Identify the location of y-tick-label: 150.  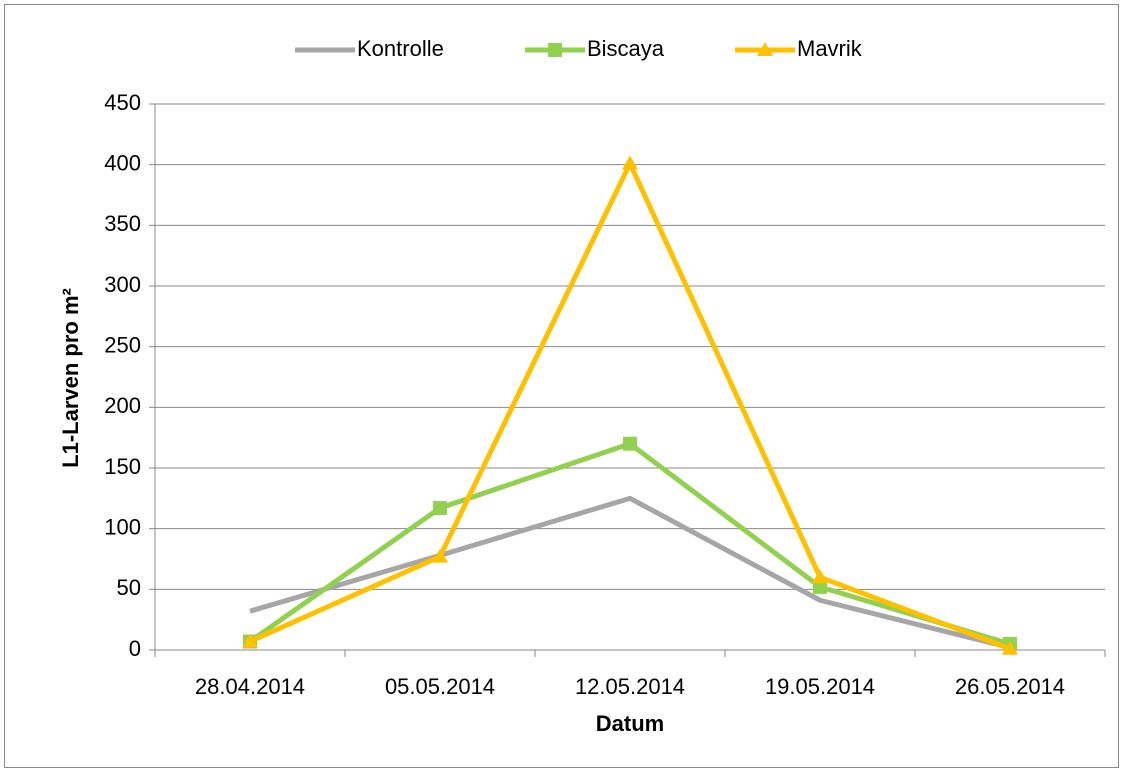
(122, 466).